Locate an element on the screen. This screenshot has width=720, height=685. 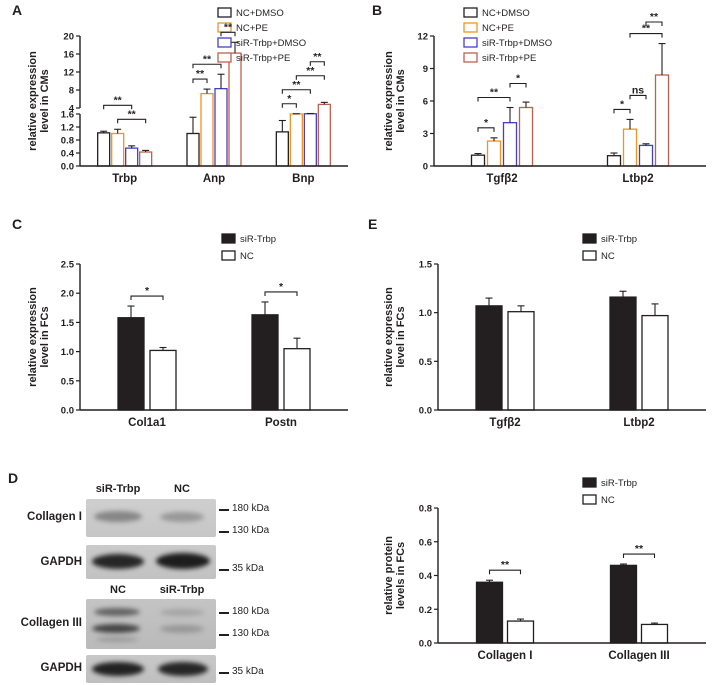
marker-35-set1: 35 kDa is located at coordinates (248, 568).